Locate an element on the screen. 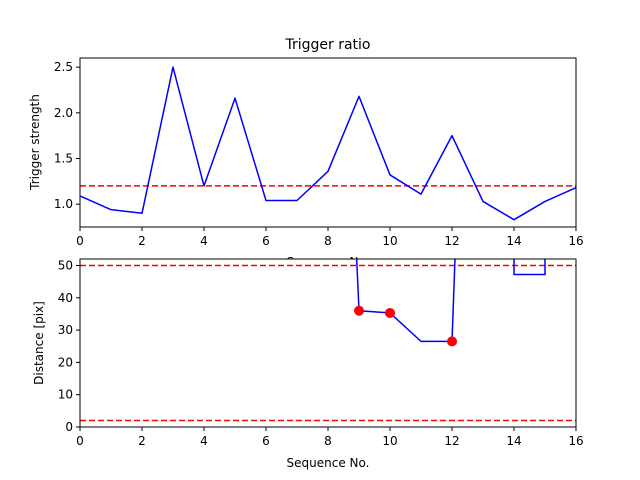 Image resolution: width=640 pixels, height=480 pixels. top-y-axis-label: Trigger strength is located at coordinates (35, 142).